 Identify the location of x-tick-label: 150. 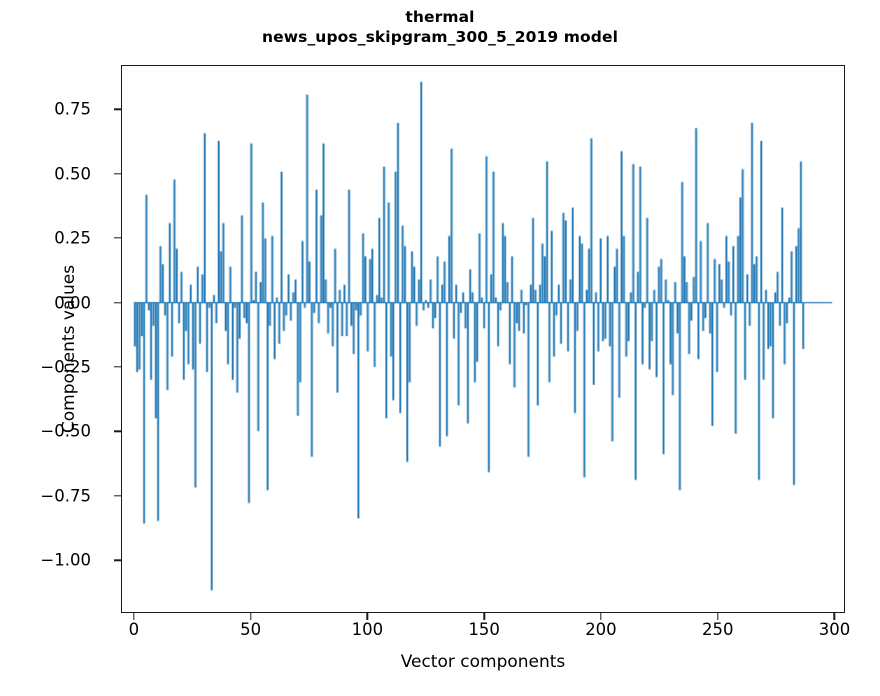
(484, 629).